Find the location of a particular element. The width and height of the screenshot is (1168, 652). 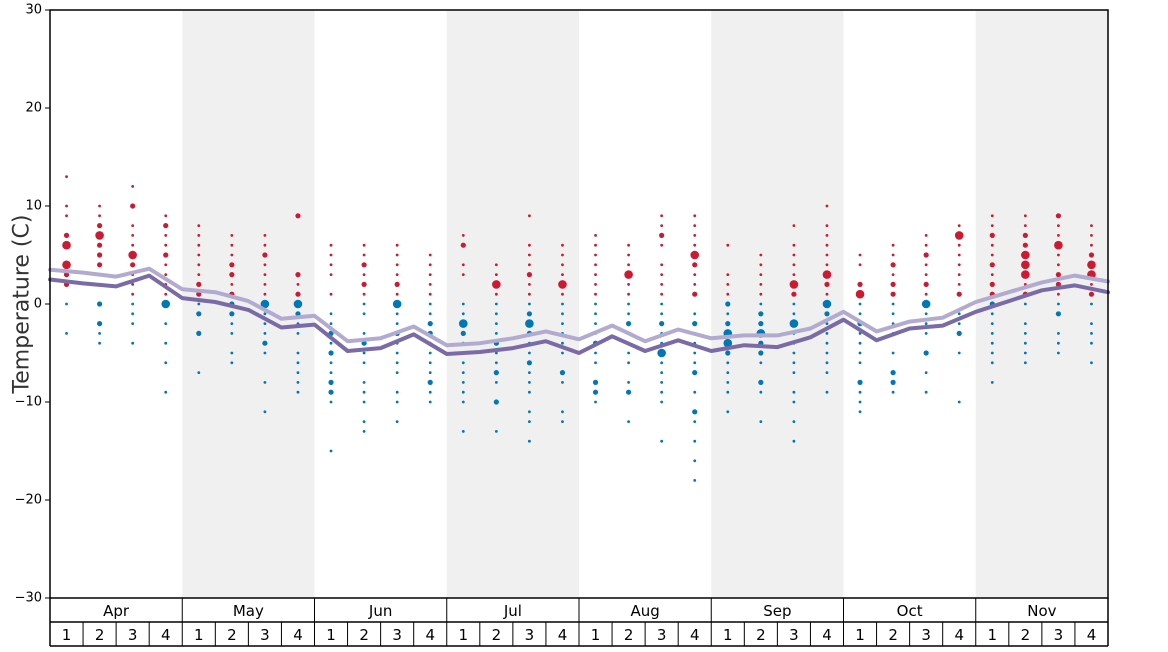

month-label-jun: Jun is located at coordinates (380, 611).